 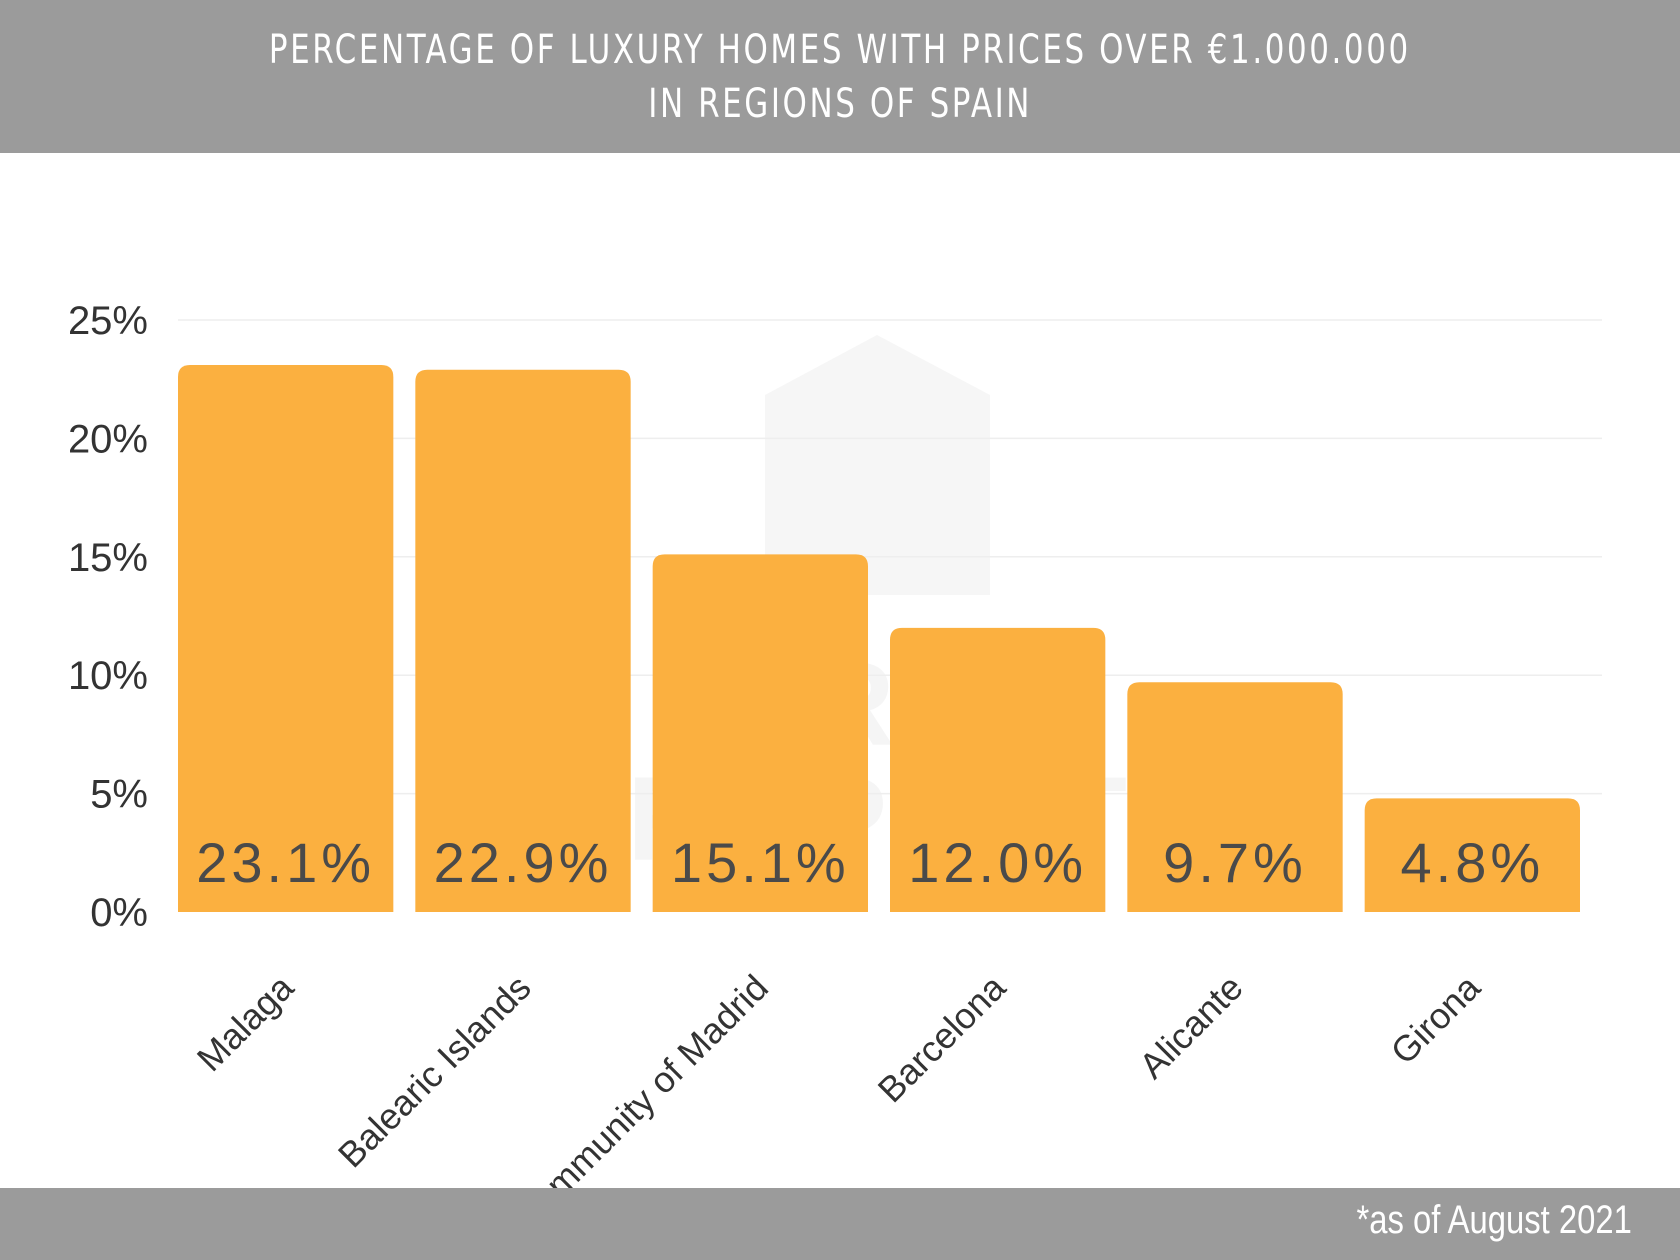 What do you see at coordinates (434, 1071) in the screenshot?
I see `x-tick-label: Balearic Islands` at bounding box center [434, 1071].